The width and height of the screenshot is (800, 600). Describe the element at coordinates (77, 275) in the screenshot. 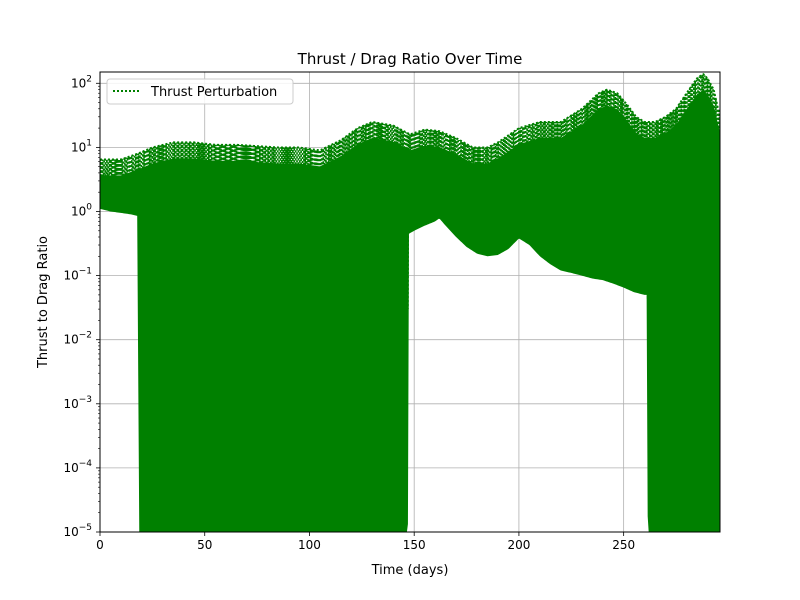

I see `y-tick-label: 10⁻¹` at that location.